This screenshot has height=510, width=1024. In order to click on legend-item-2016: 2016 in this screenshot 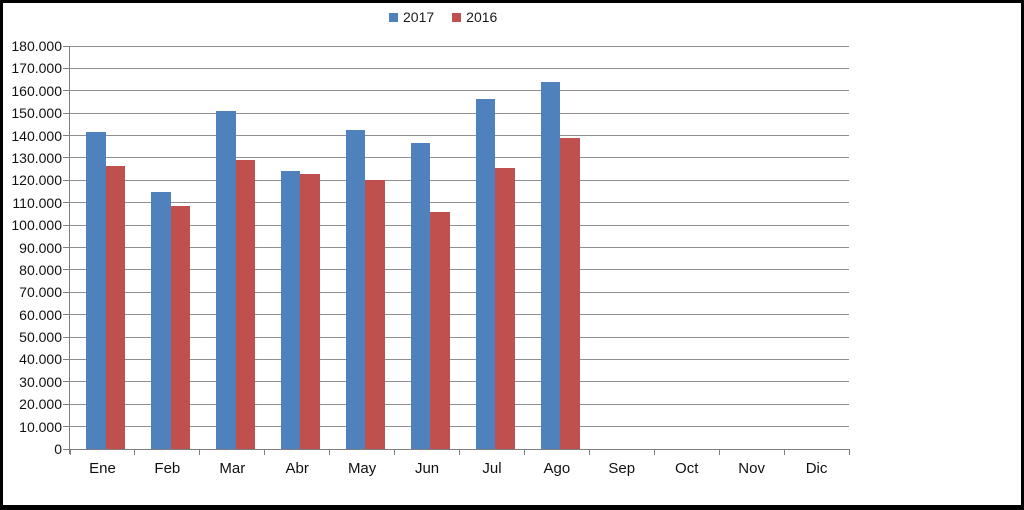, I will do `click(474, 17)`.